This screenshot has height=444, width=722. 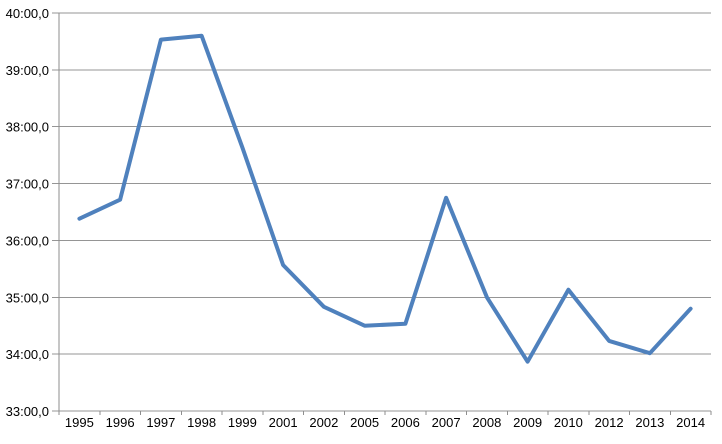 I want to click on x-tick-label: 2008, so click(x=486, y=422).